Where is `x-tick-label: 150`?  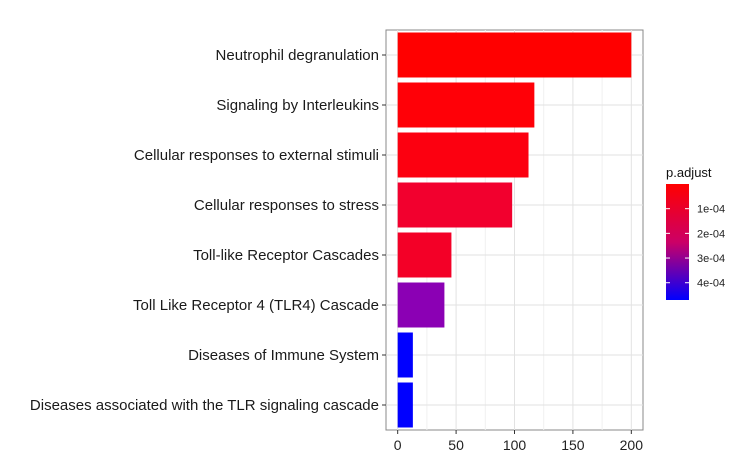
x-tick-label: 150 is located at coordinates (573, 445).